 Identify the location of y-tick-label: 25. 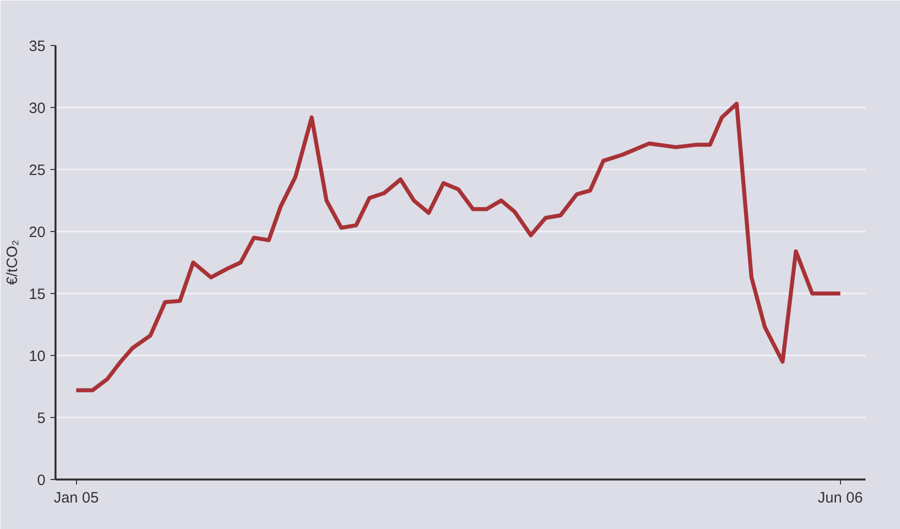
(37, 170).